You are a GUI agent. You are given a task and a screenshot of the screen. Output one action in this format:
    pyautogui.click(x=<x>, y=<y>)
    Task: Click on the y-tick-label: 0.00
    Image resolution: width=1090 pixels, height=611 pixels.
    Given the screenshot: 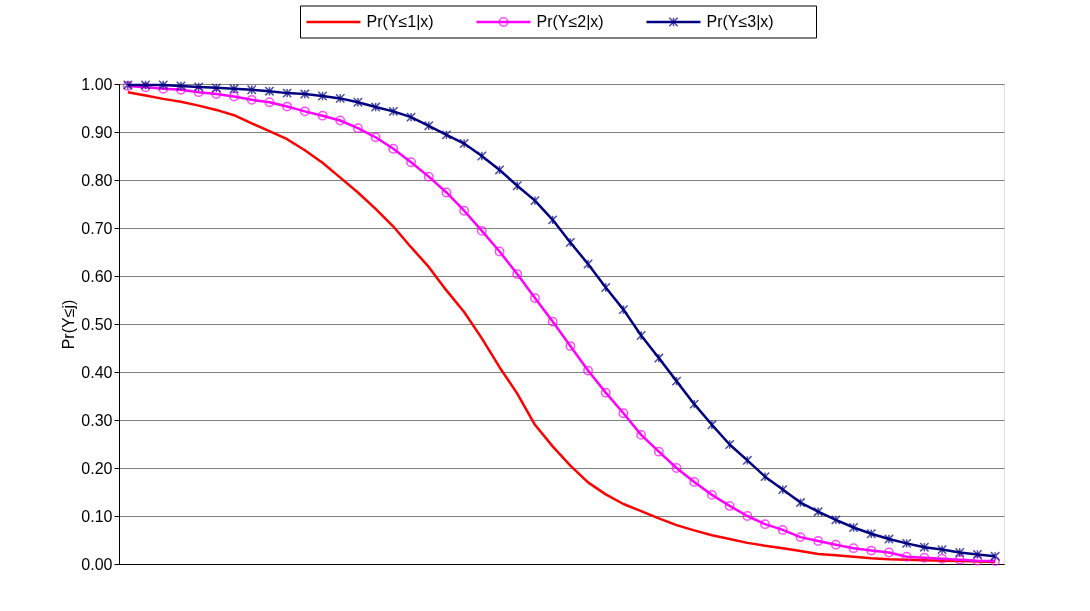 What is the action you would take?
    pyautogui.click(x=97, y=564)
    